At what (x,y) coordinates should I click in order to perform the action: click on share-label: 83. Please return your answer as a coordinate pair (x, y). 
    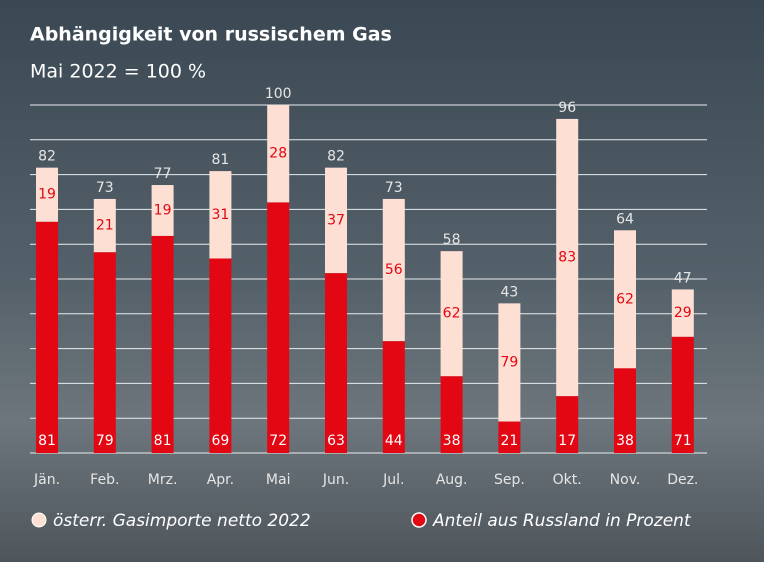
    Looking at the image, I should click on (567, 258).